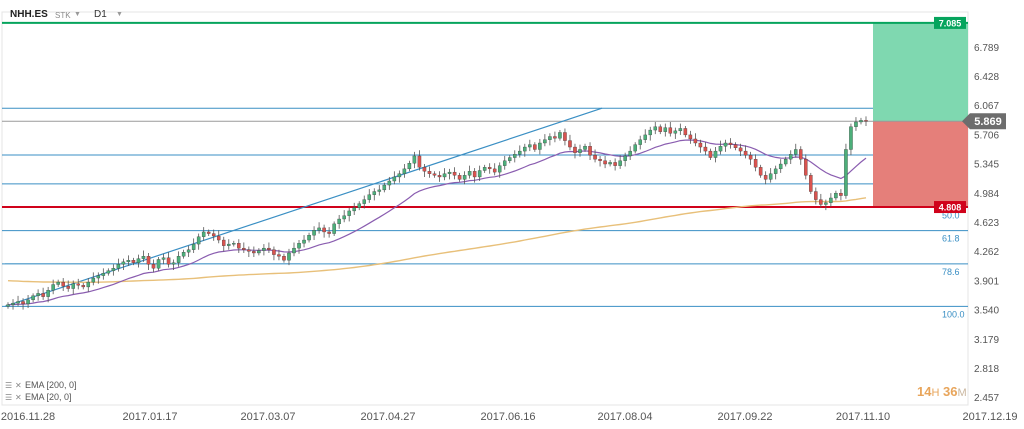 This screenshot has height=429, width=1024. What do you see at coordinates (951, 272) in the screenshot?
I see `fib-level-label: 78.6` at bounding box center [951, 272].